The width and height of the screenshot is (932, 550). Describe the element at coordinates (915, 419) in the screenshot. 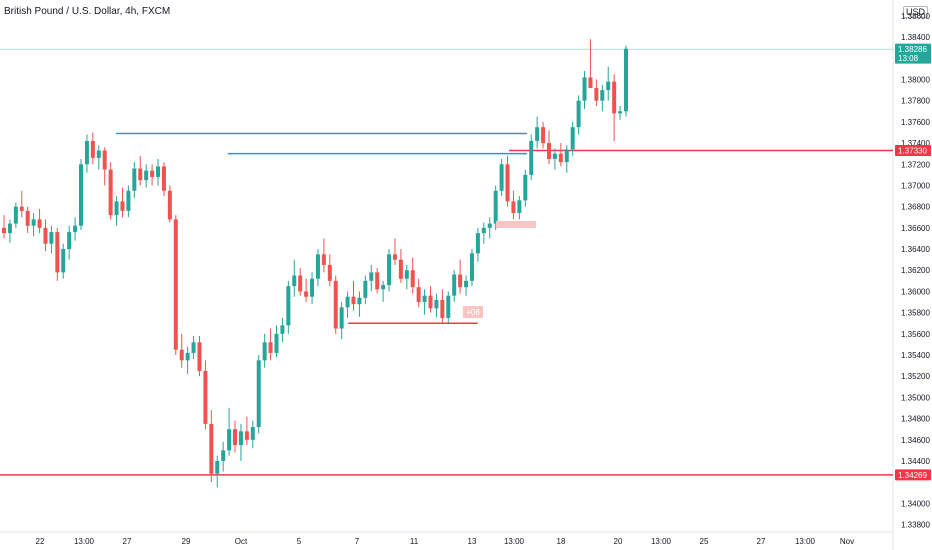

I see `price-tick-label: 1.34800` at that location.